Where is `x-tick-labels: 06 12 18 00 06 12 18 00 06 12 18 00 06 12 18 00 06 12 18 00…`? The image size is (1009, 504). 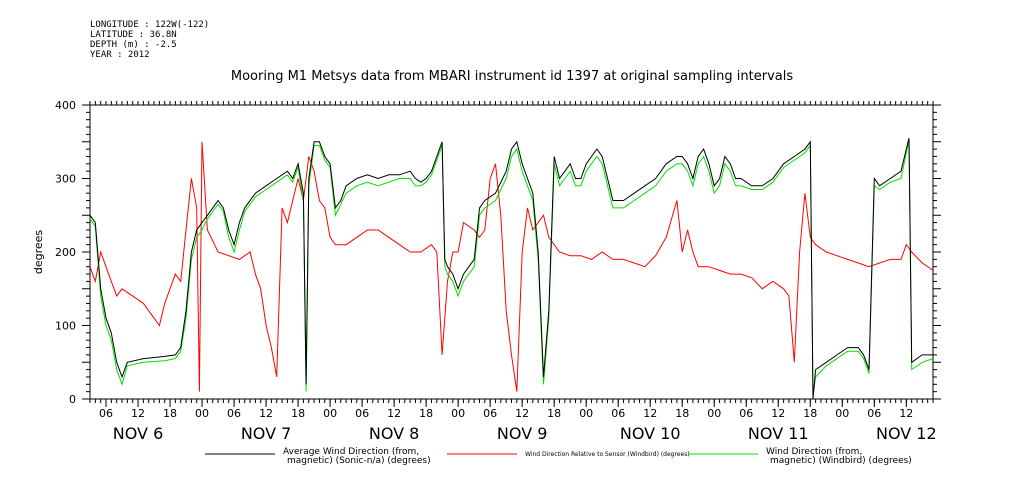 x-tick-labels: 06 12 18 00 06 12 18 00 06 12 18 00 06 12 18 00 06 12 18 00… is located at coordinates (506, 413).